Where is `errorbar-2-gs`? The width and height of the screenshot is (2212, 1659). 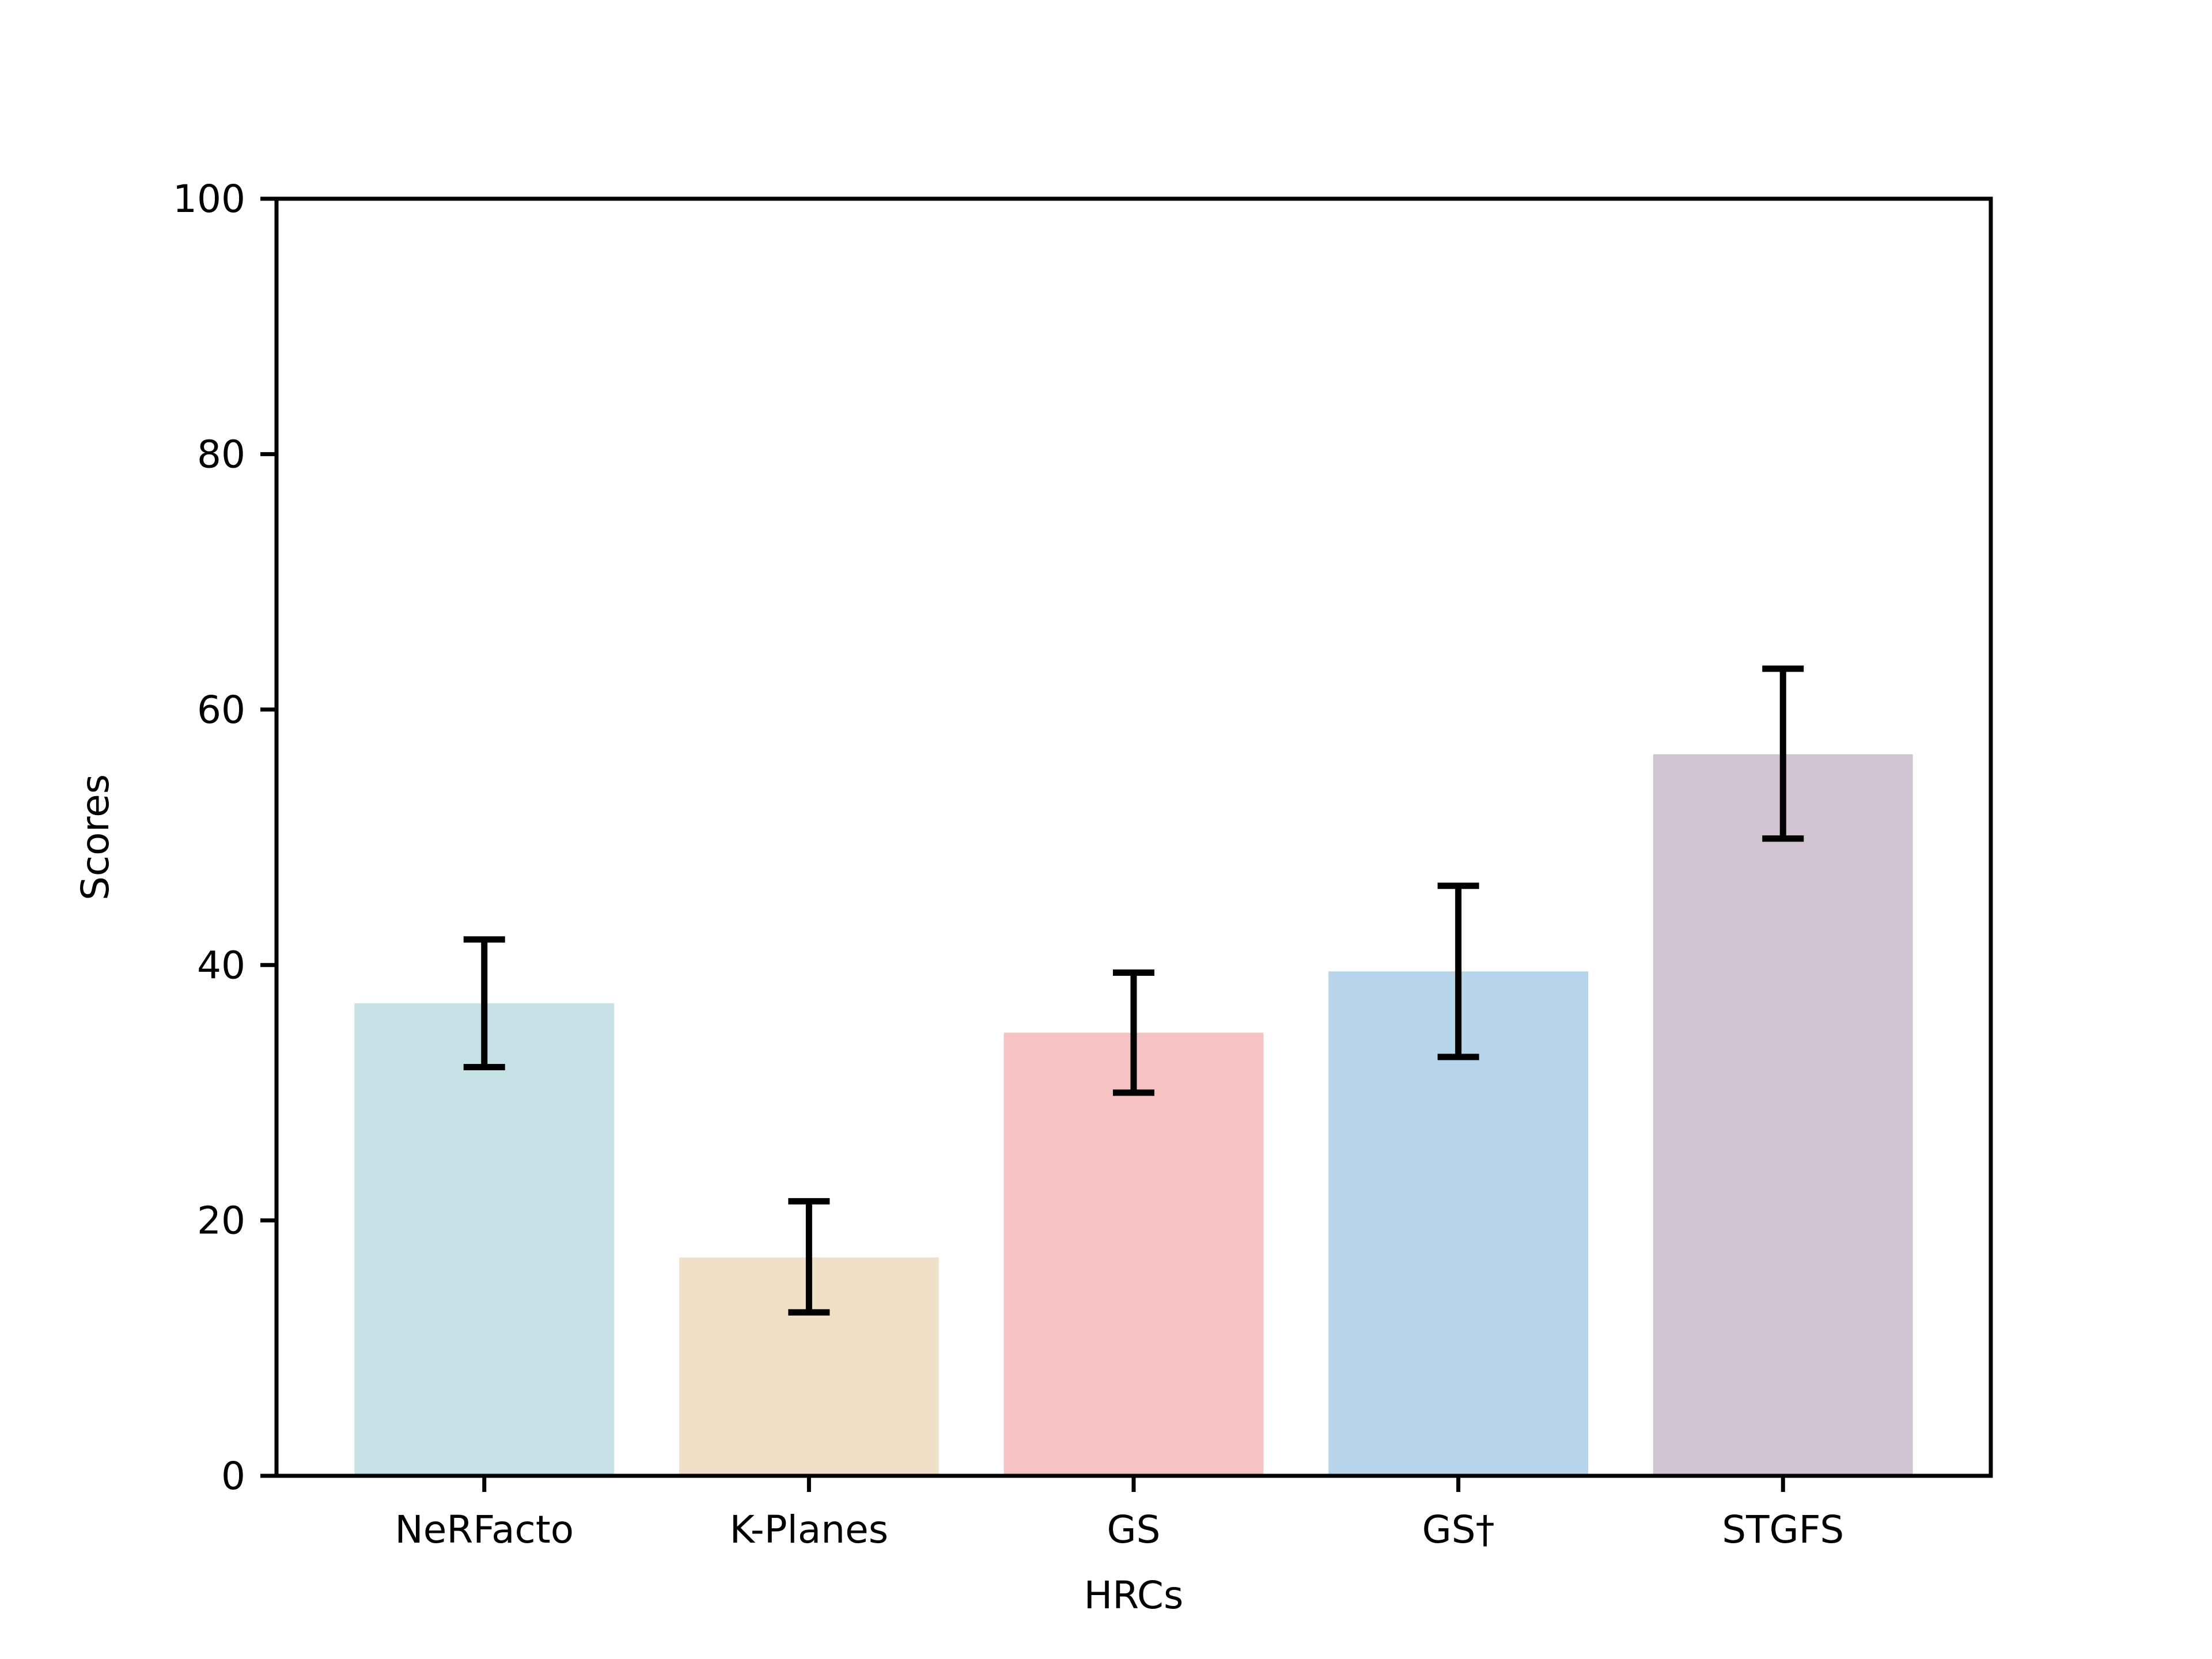
errorbar-2-gs is located at coordinates (1133, 1032).